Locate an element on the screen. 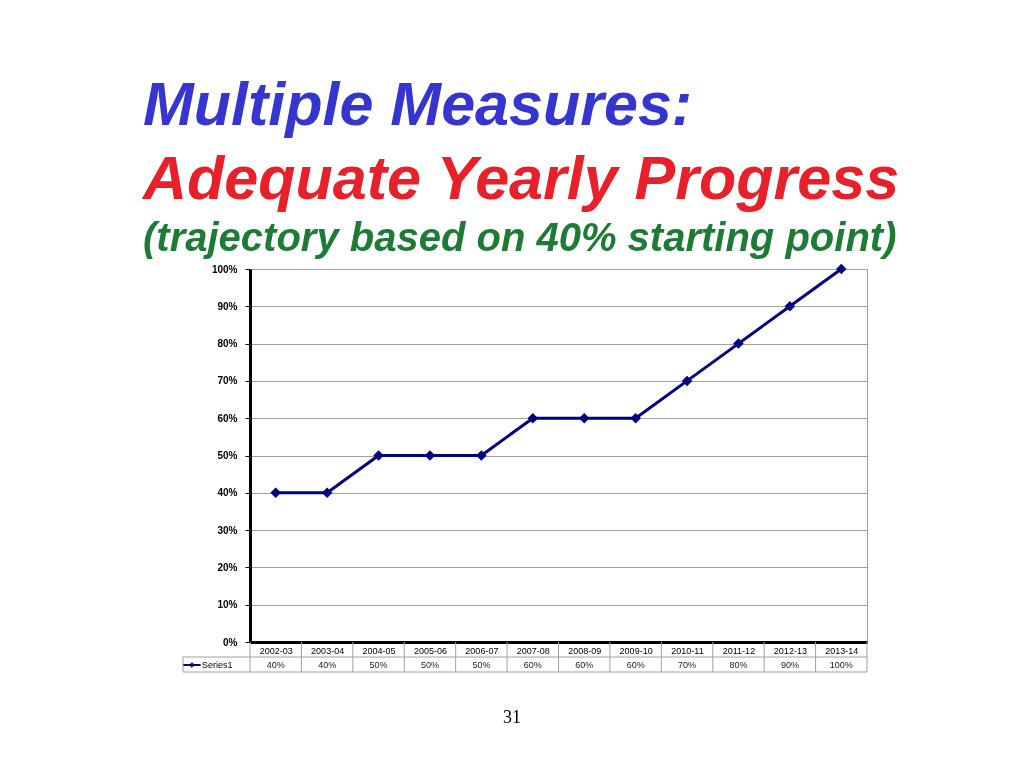 The height and width of the screenshot is (768, 1024). x-tick-label: 2005-06 is located at coordinates (430, 650).